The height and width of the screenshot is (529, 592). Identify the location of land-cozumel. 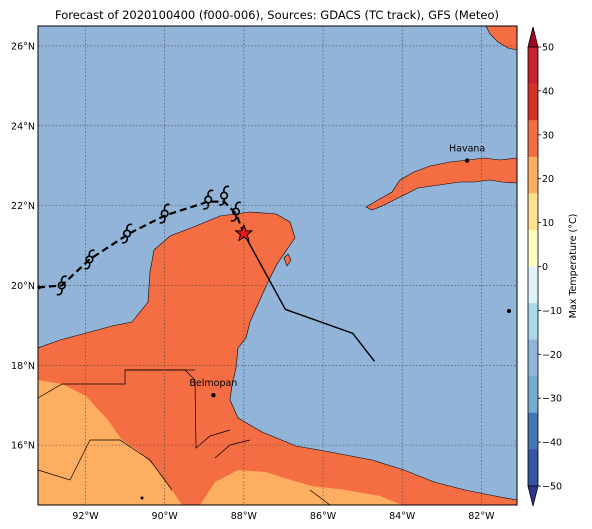
(287, 260).